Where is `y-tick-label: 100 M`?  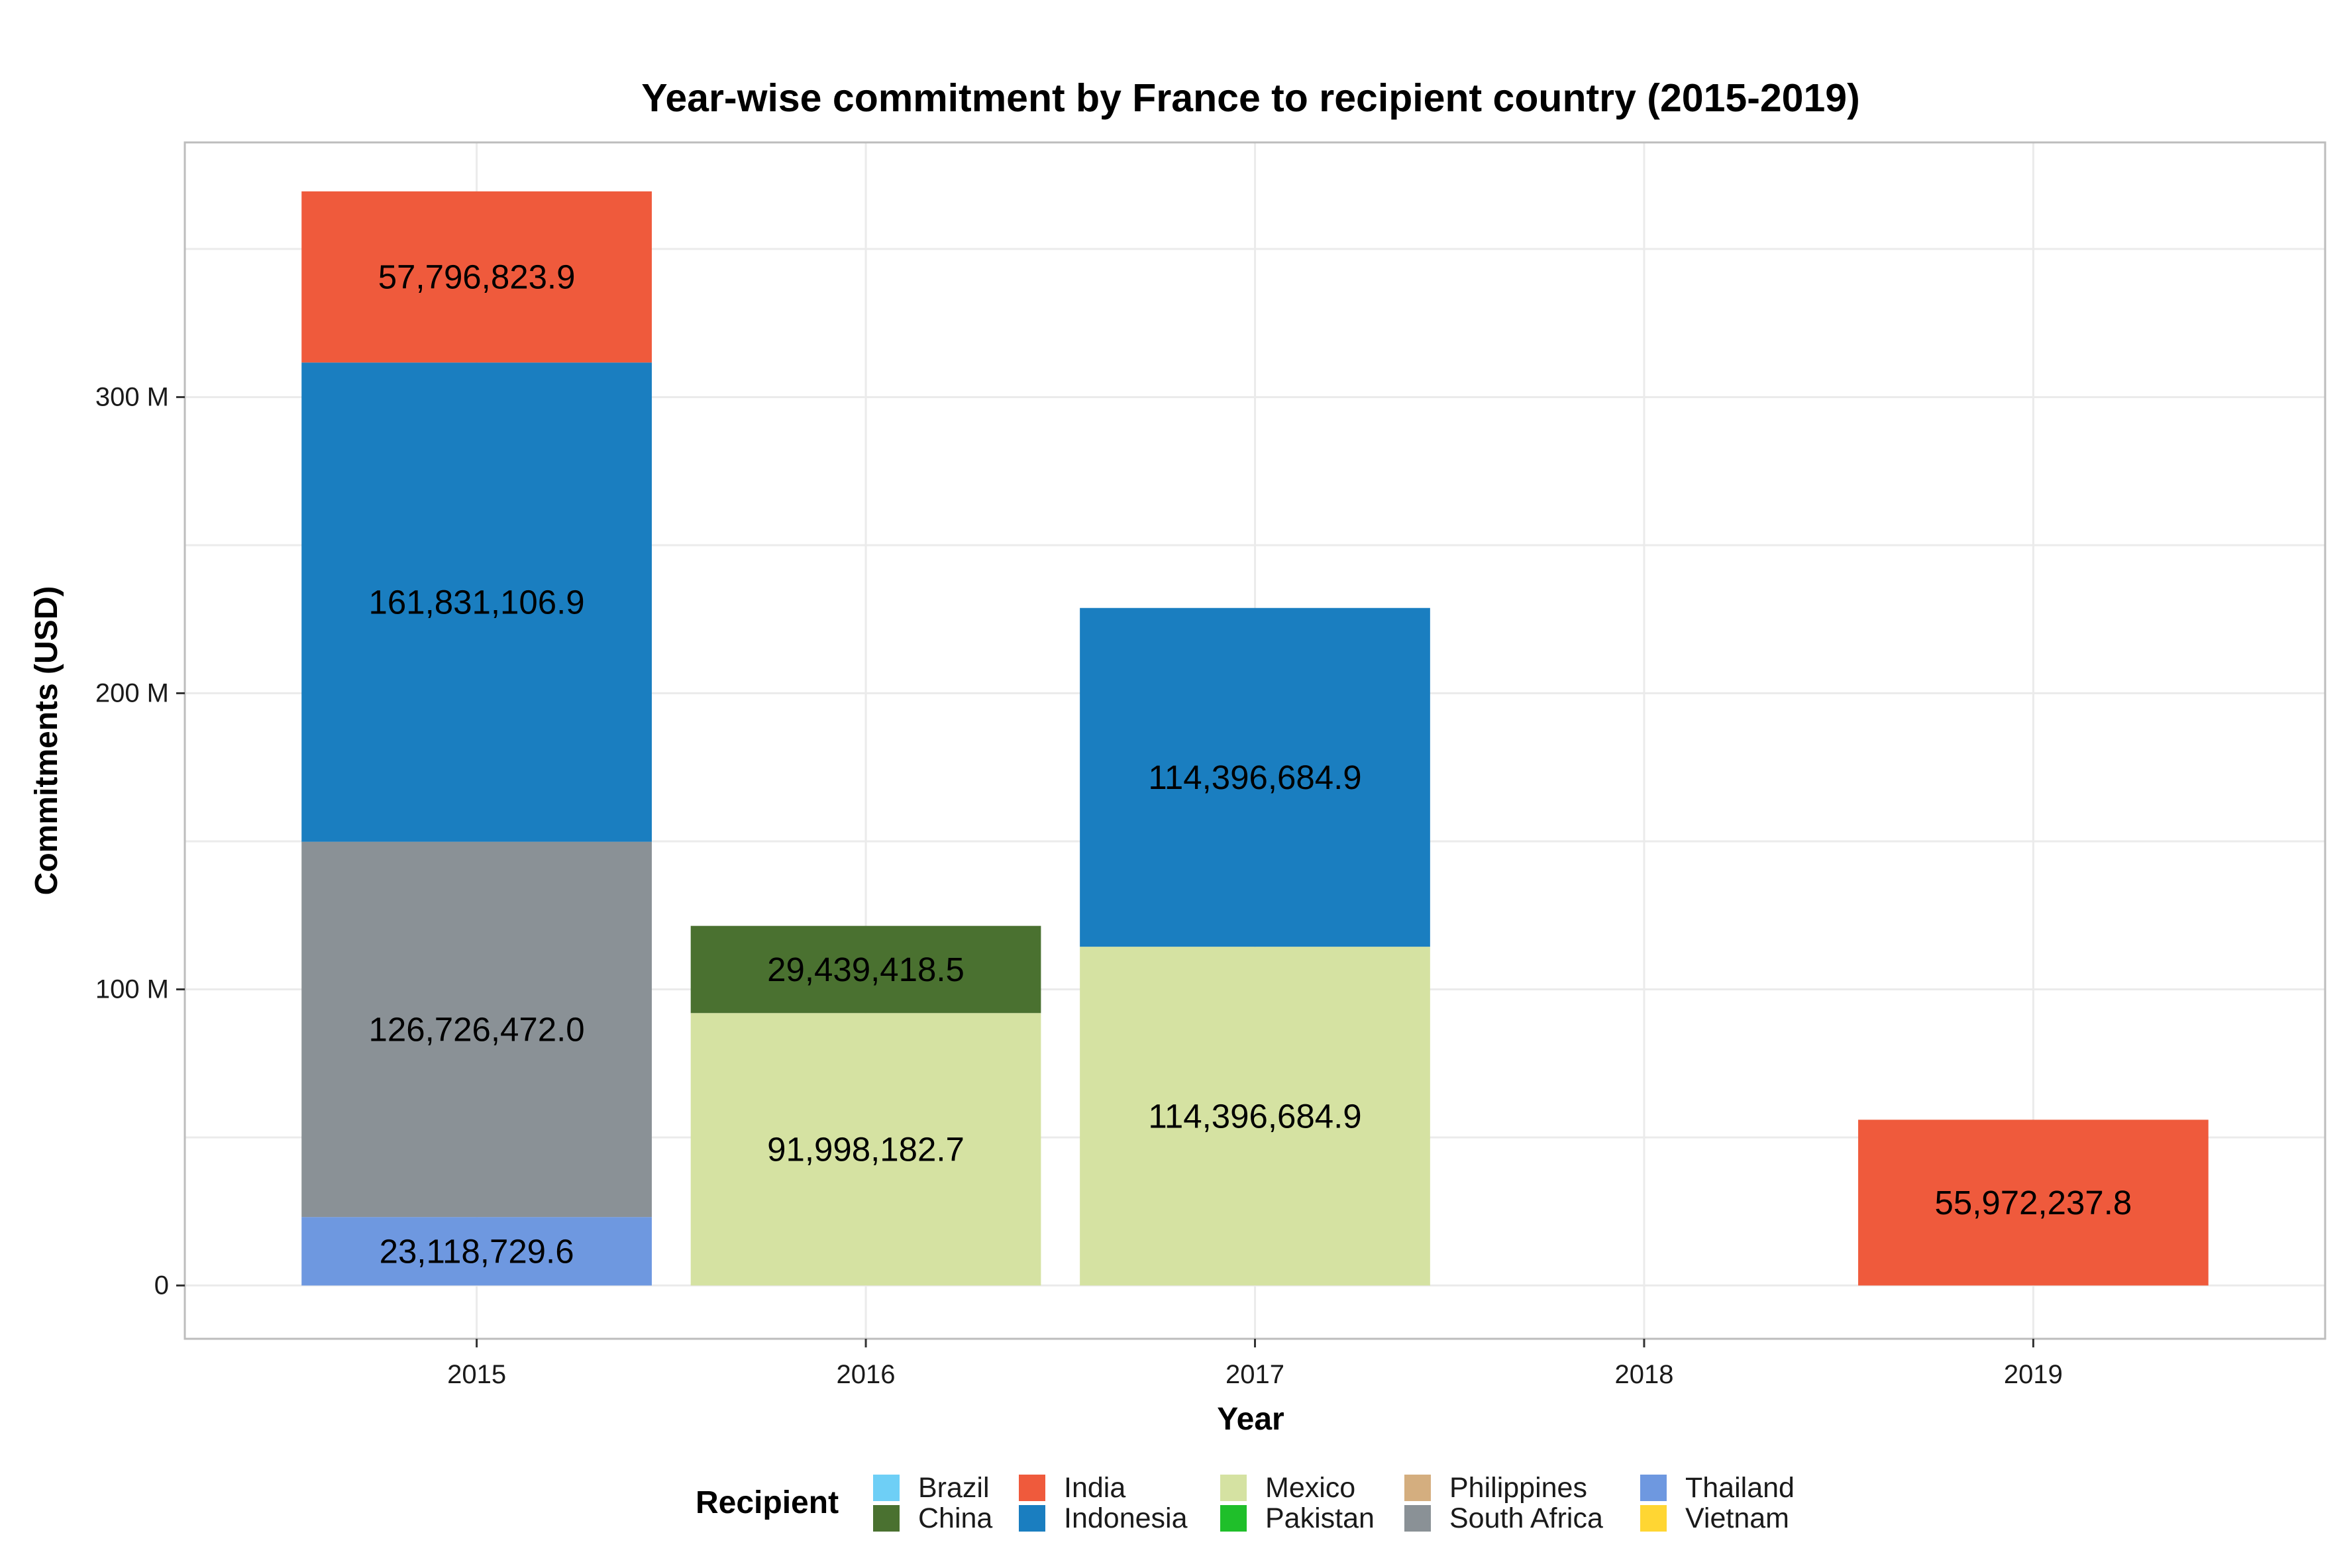
y-tick-label: 100 M is located at coordinates (132, 990).